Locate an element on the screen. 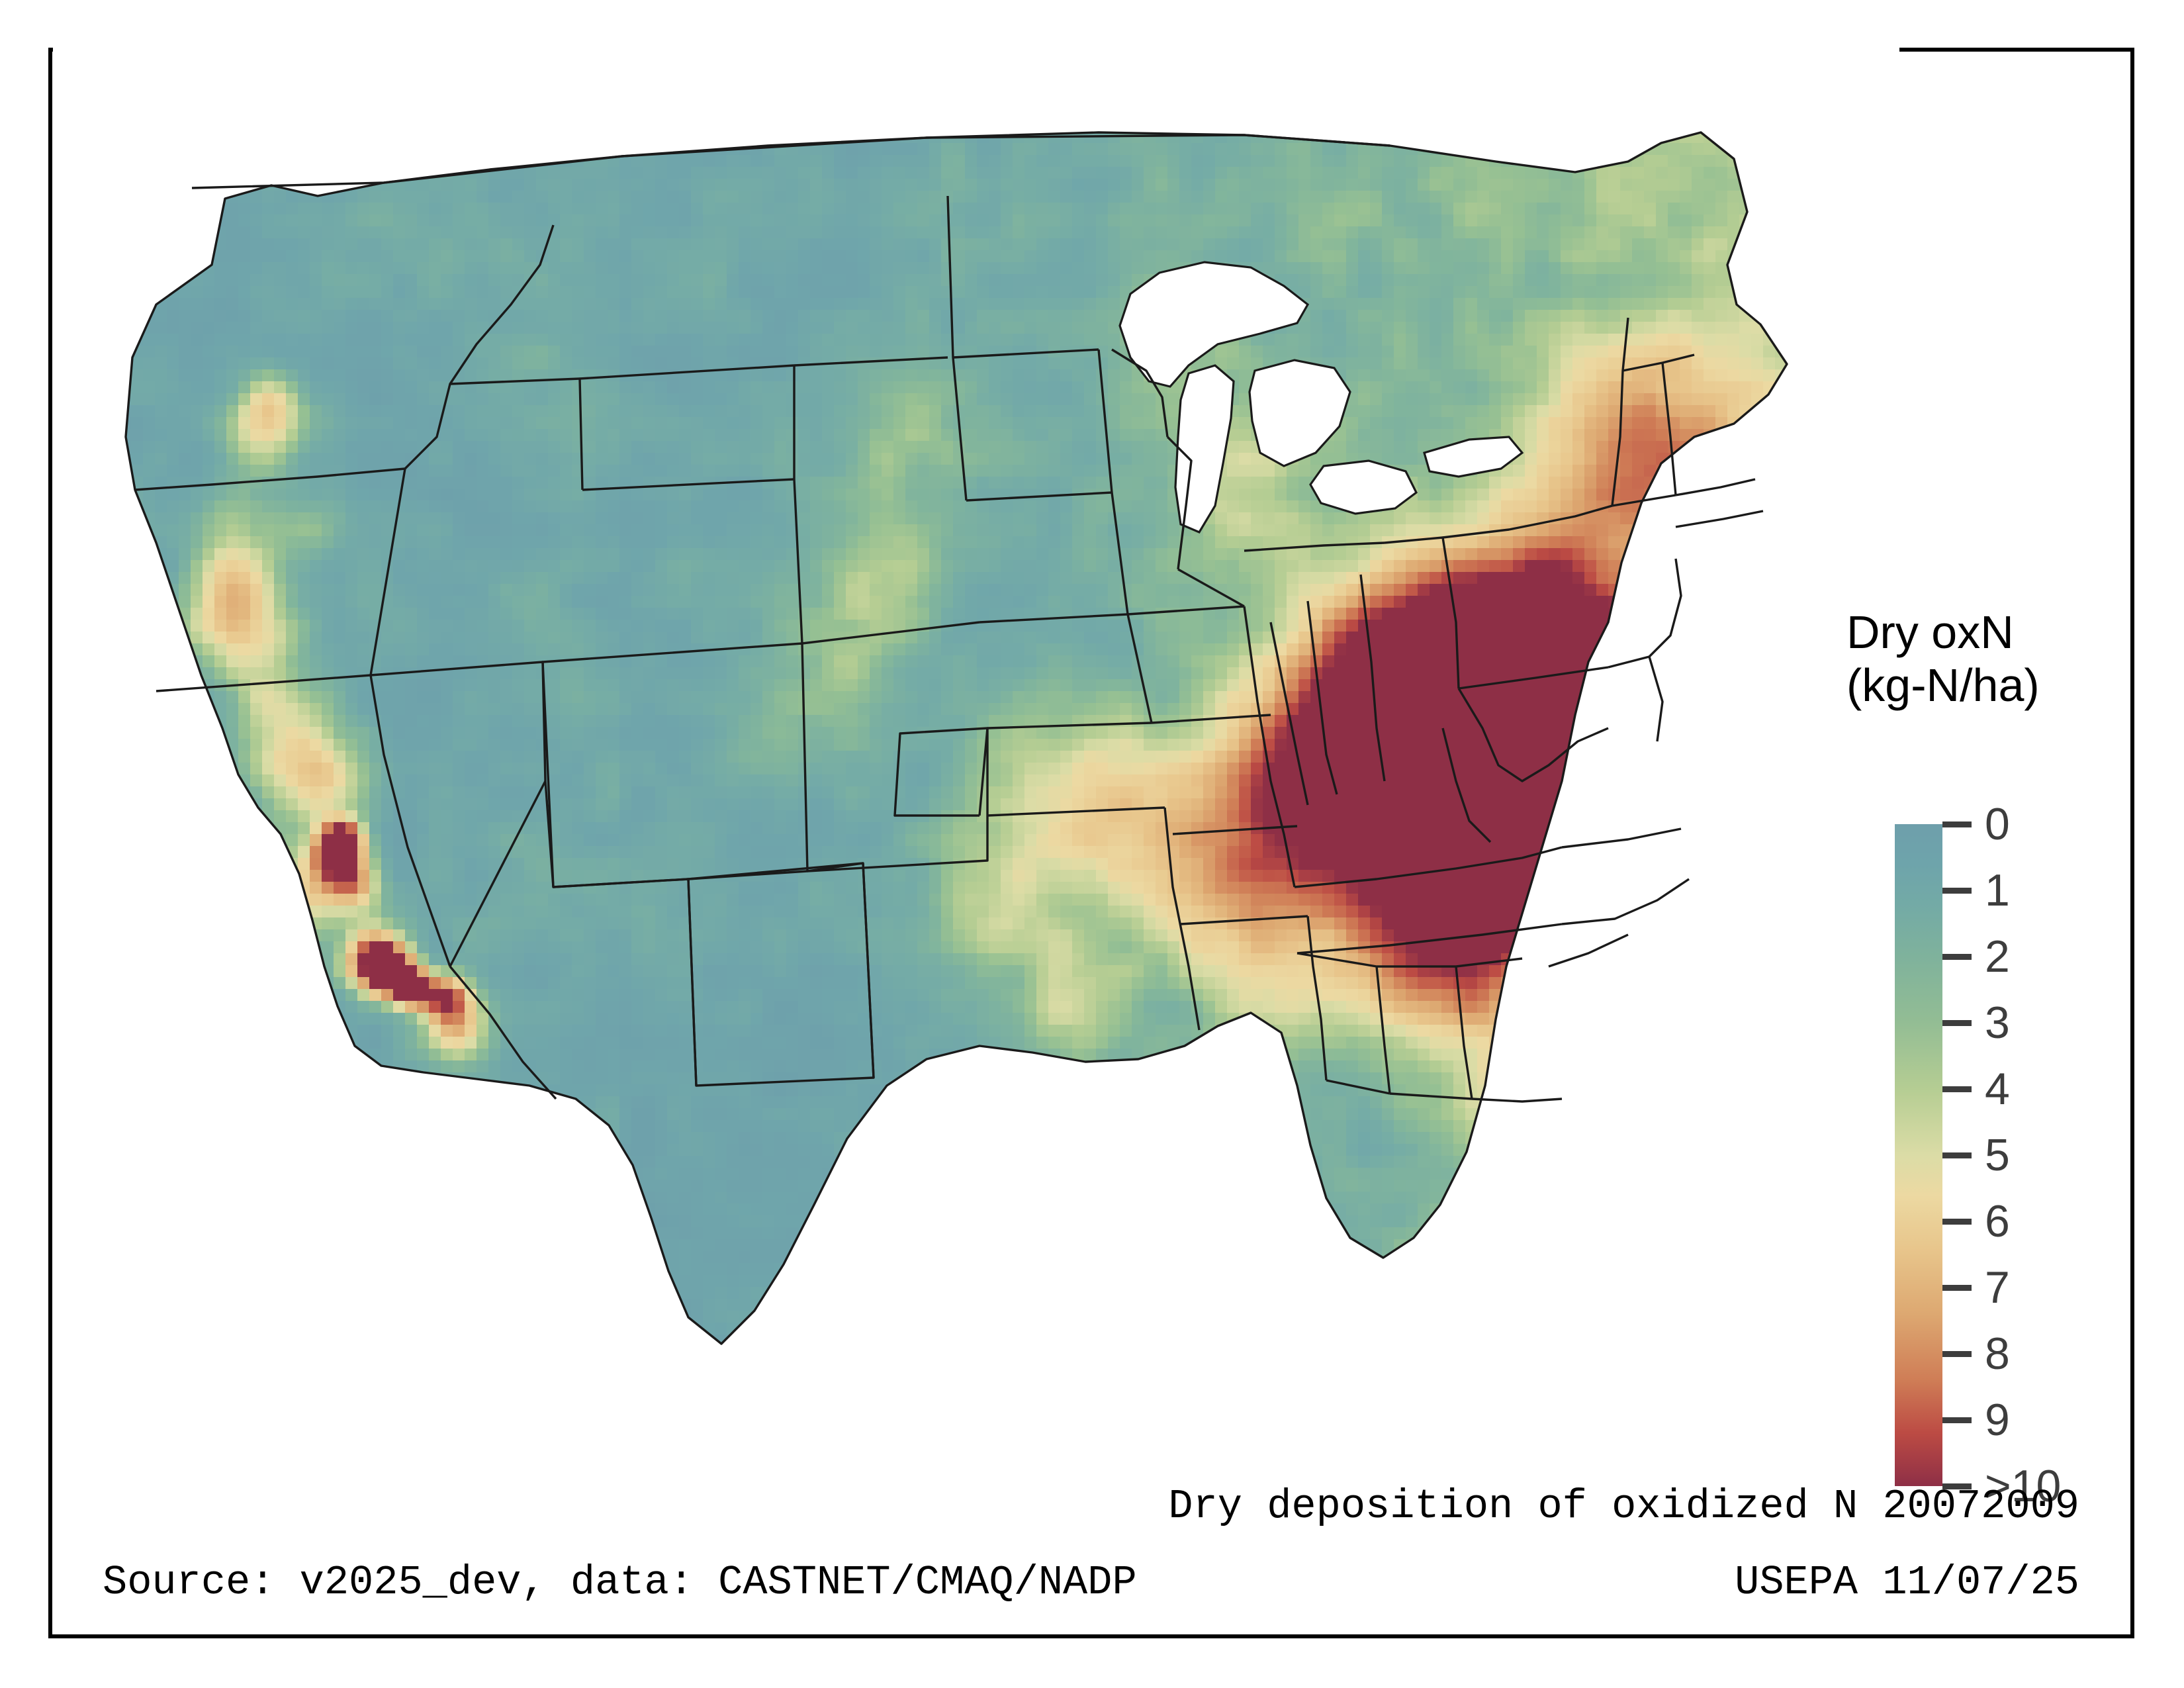 The width and height of the screenshot is (2184, 1688). colorbar-legend: Dry oxN (kg-N/ha) 0 1 2 3 4 5 6 7 8 9 >10 is located at coordinates (1988, 1057).